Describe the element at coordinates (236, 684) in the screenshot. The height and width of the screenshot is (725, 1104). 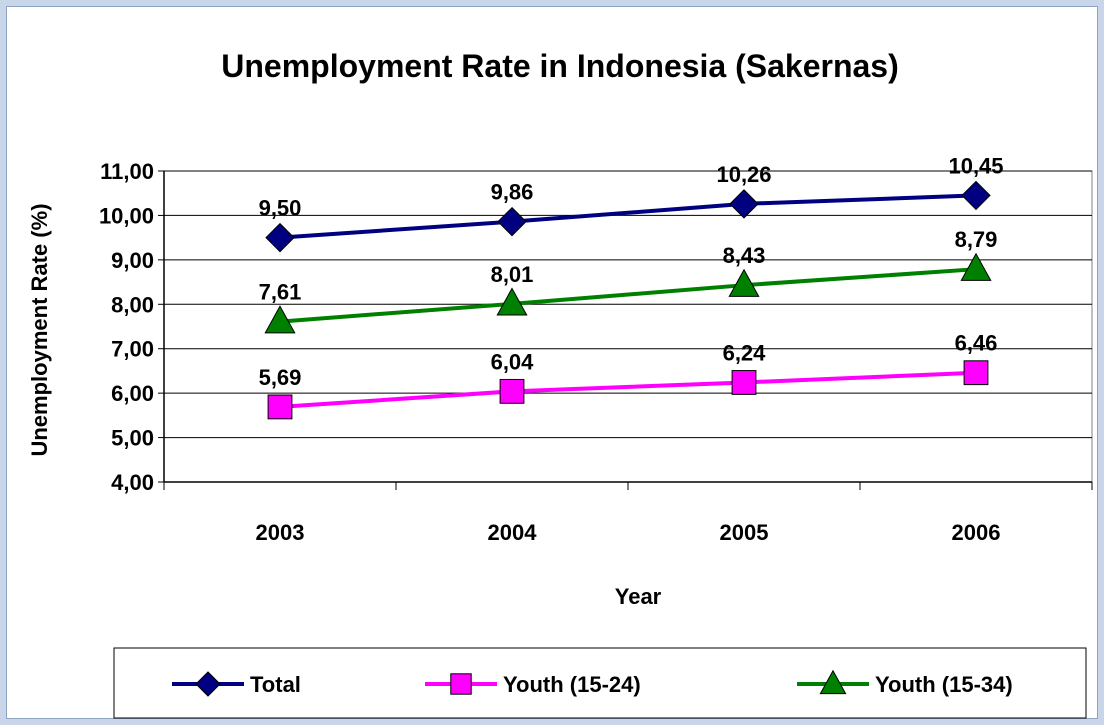
I see `legend-entry: Total` at that location.